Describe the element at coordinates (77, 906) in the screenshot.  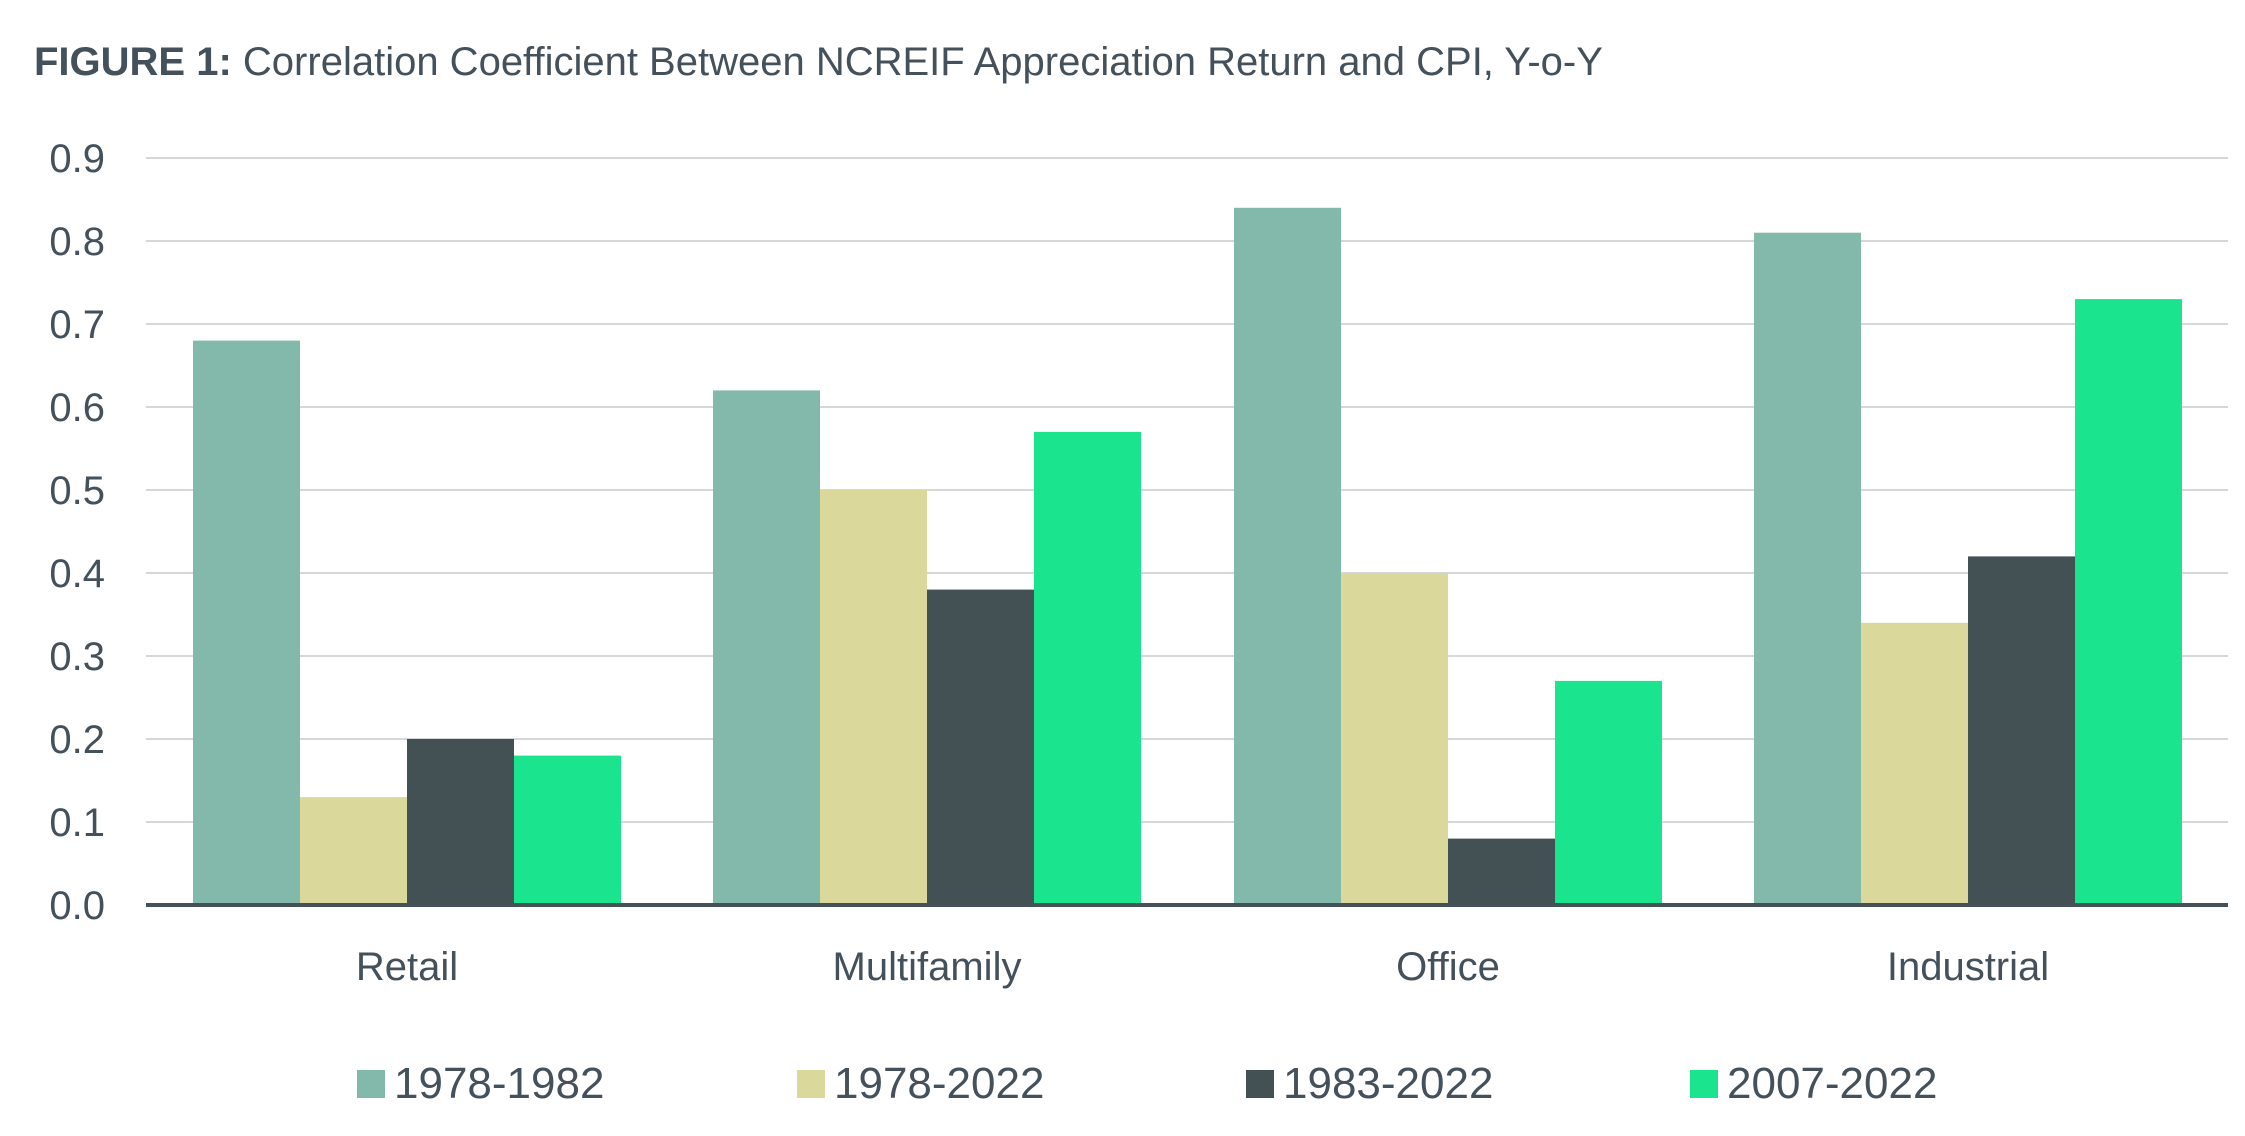
I see `y-tick-label: 0.0` at that location.